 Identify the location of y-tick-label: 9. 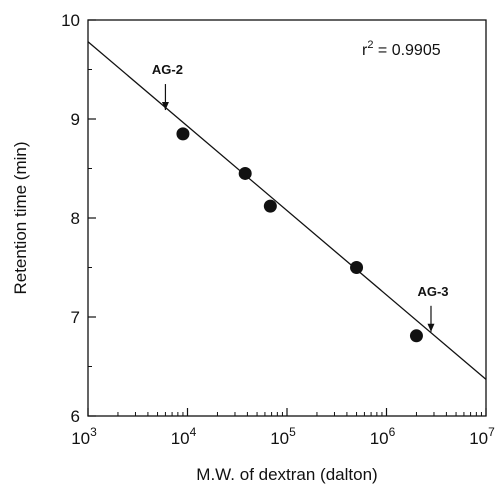
(75, 119).